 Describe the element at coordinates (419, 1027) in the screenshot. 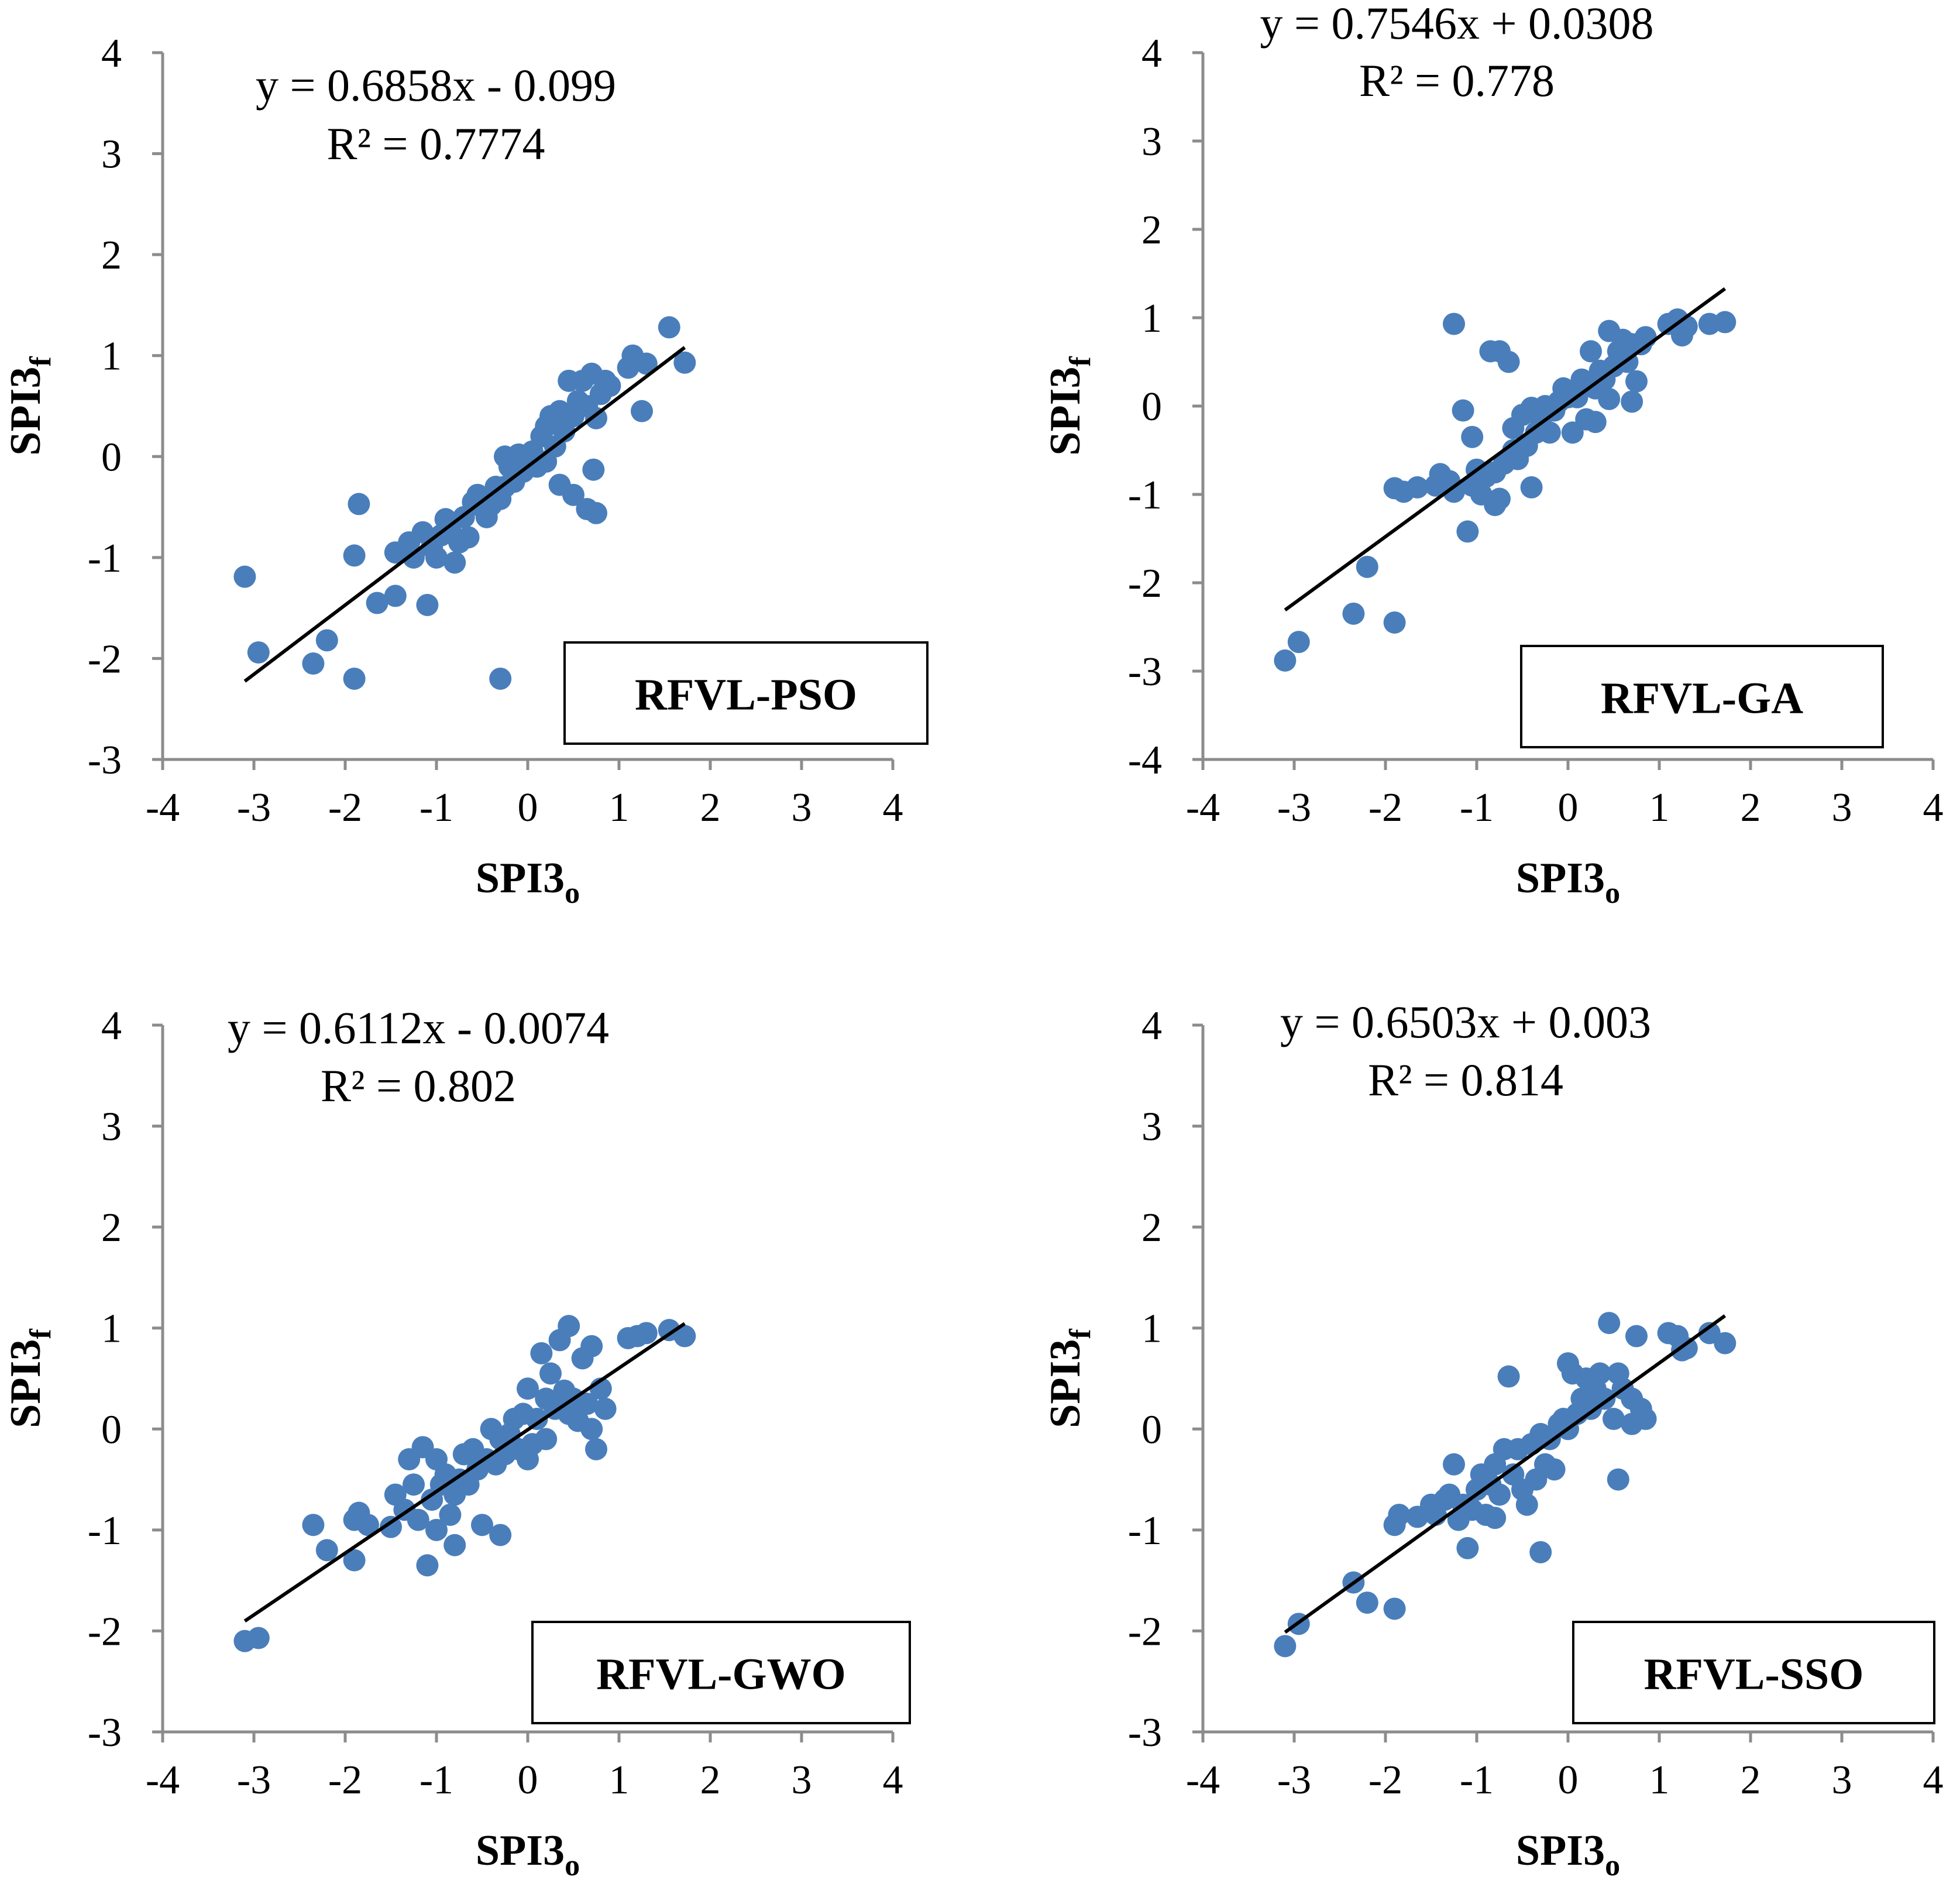

I see `regression-equation: y = 0.6112x - 0.0074` at that location.